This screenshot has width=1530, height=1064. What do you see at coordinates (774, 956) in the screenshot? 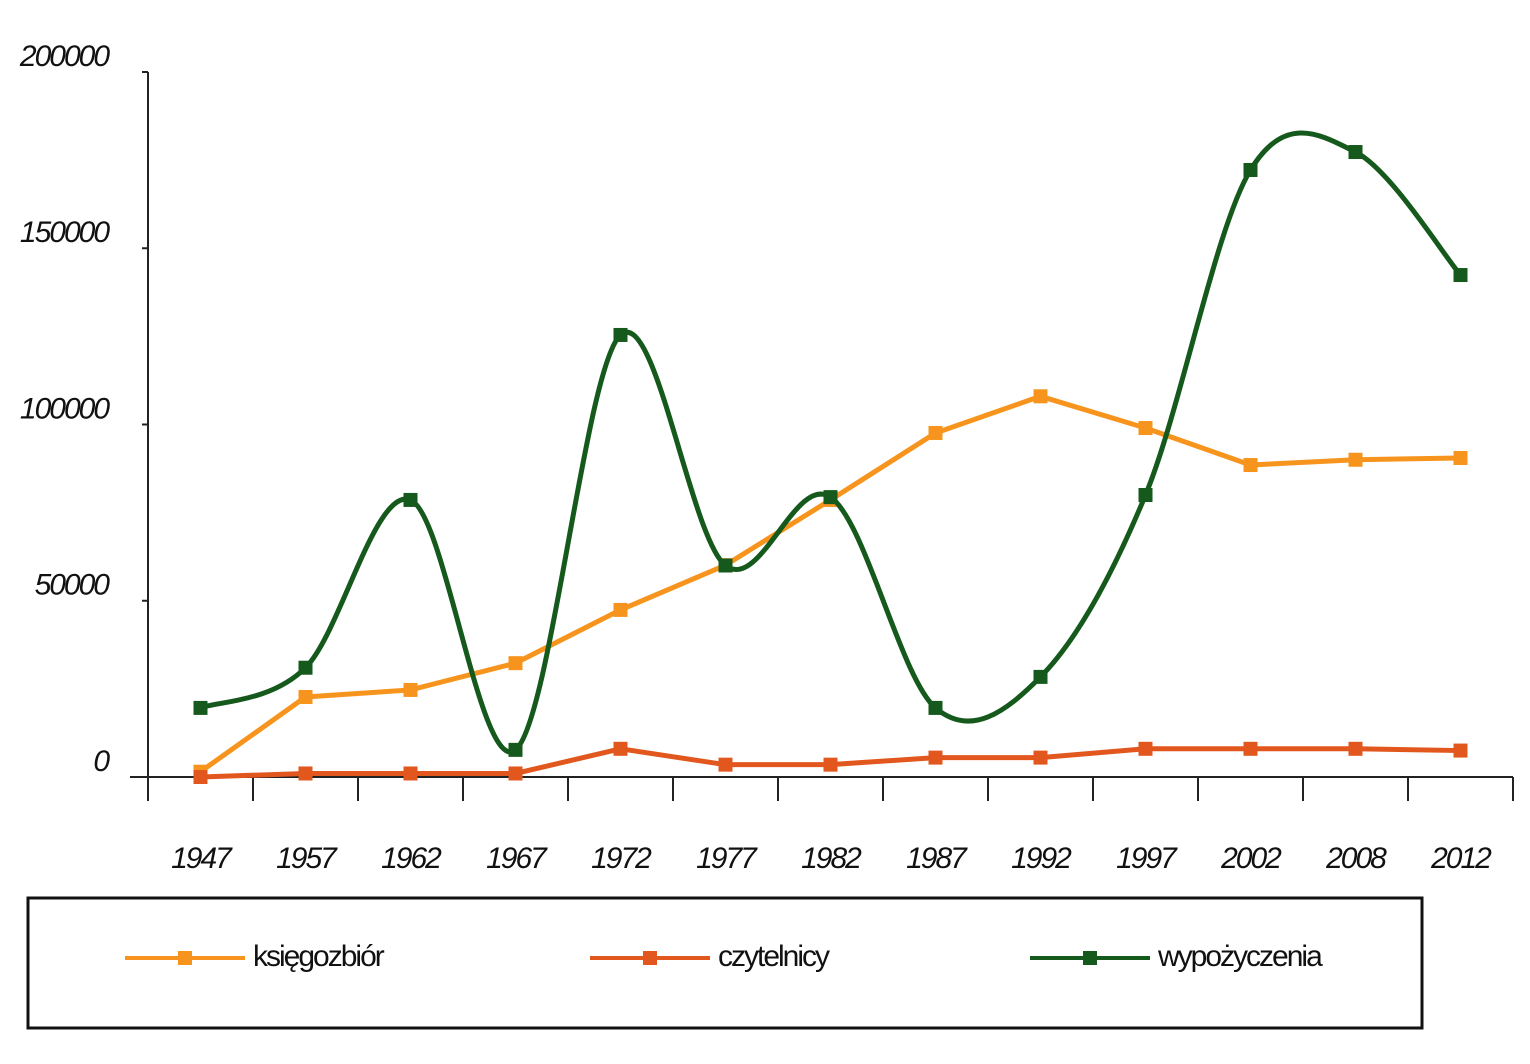
I see `legend-label: czytelnicy` at bounding box center [774, 956].